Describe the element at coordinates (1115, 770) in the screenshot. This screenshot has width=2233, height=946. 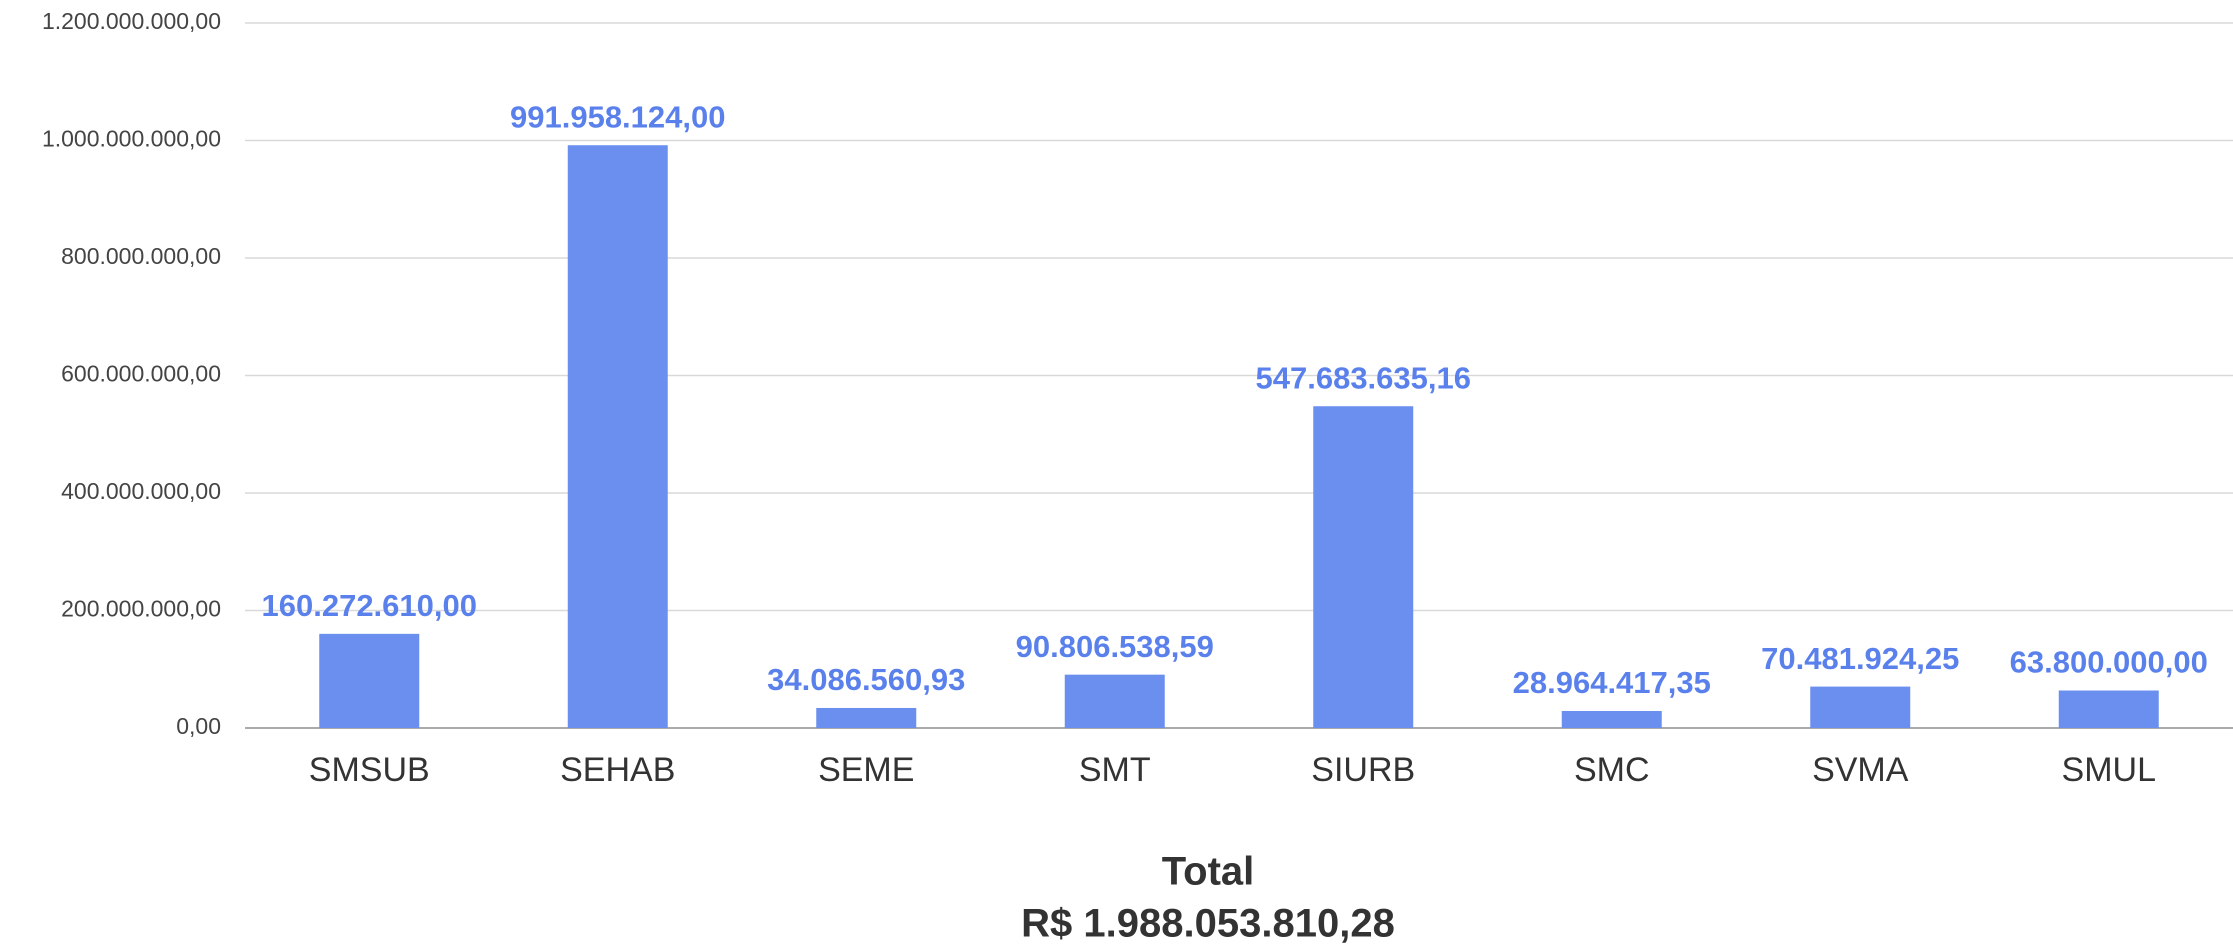
I see `x-tick-label: SMT` at that location.